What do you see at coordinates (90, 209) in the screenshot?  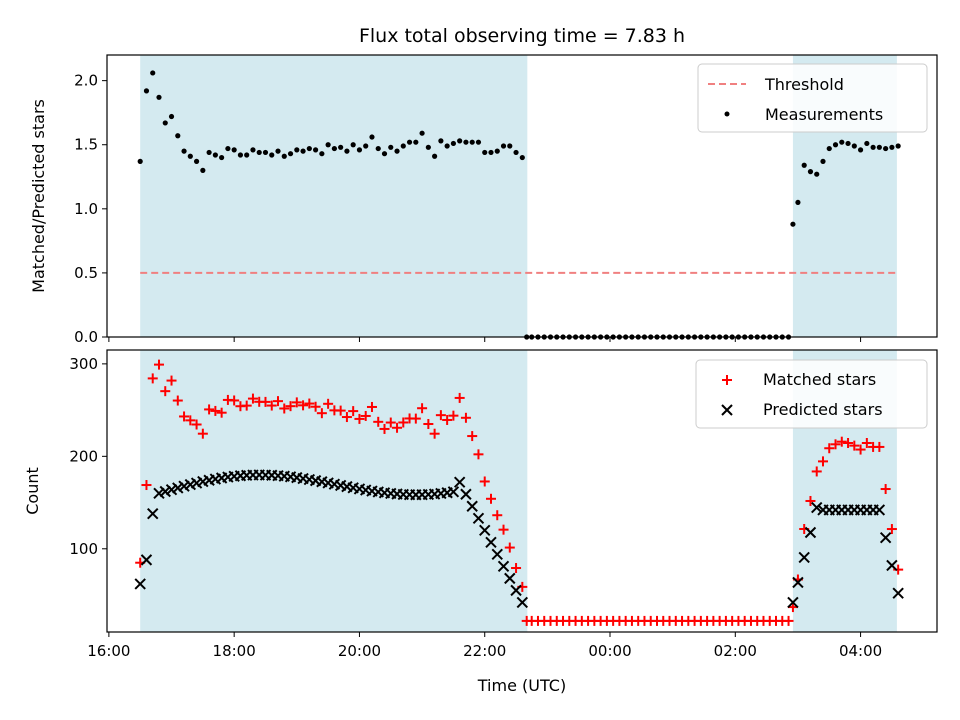 I see `top-y-axis: 0.0 0.5 1.0 1.5 2.0` at bounding box center [90, 209].